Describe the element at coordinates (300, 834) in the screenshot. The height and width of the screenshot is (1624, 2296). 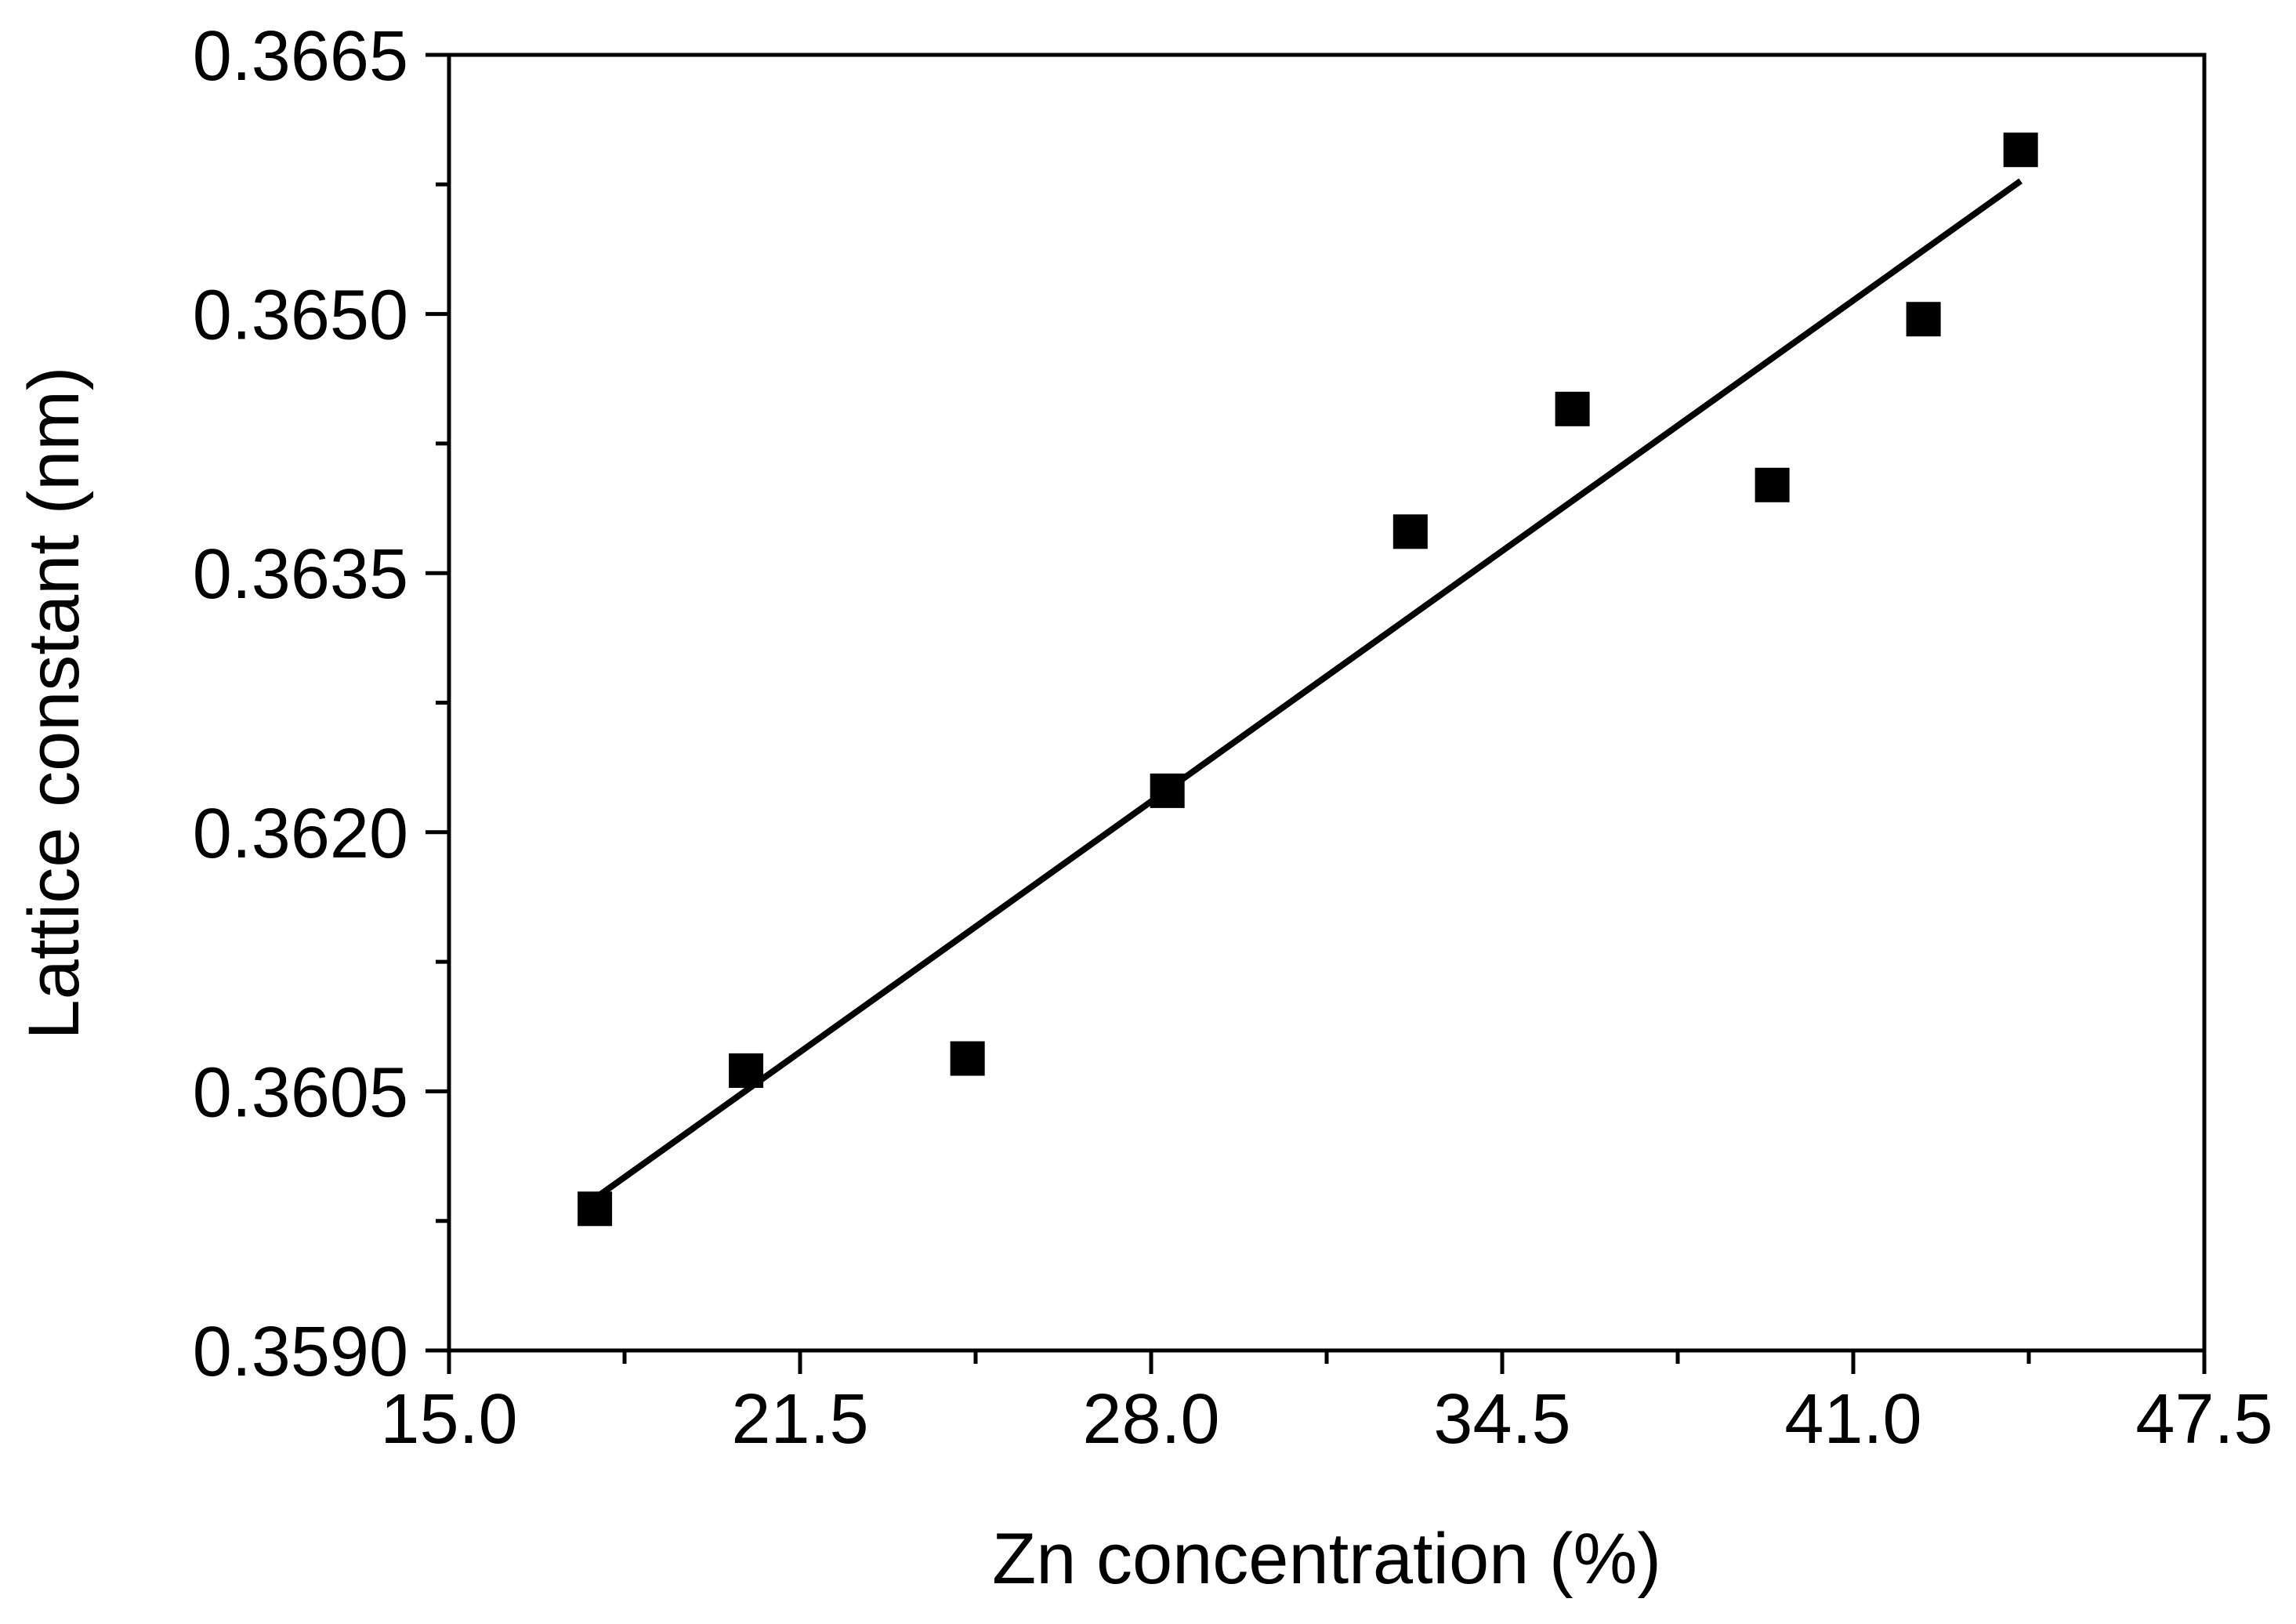
I see `y-tick-label: 0.3620` at that location.